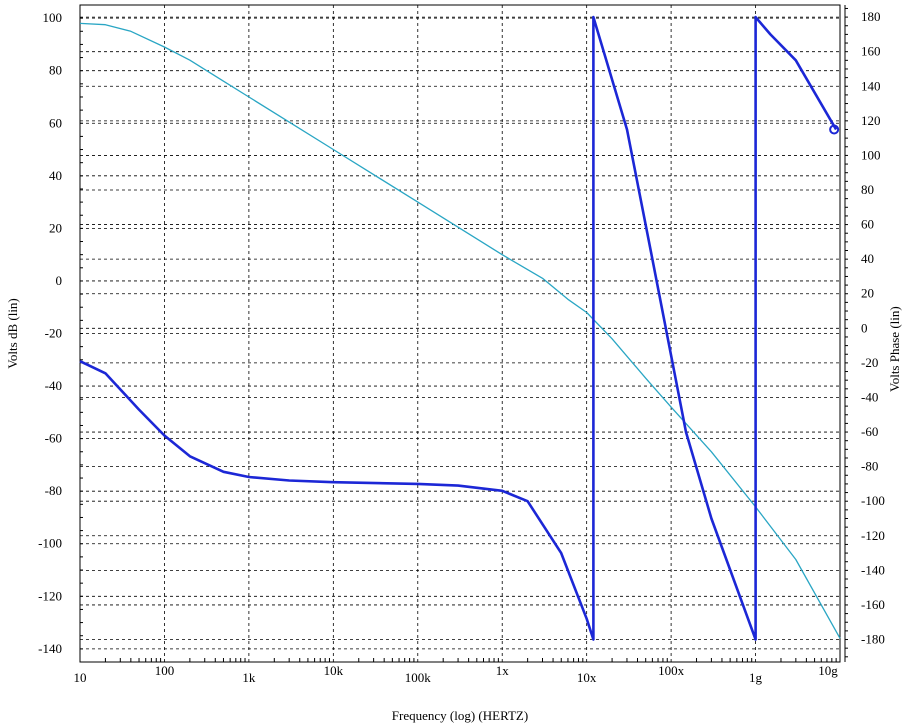 The image size is (909, 725). What do you see at coordinates (873, 604) in the screenshot?
I see `right-tick-label: -160` at bounding box center [873, 604].